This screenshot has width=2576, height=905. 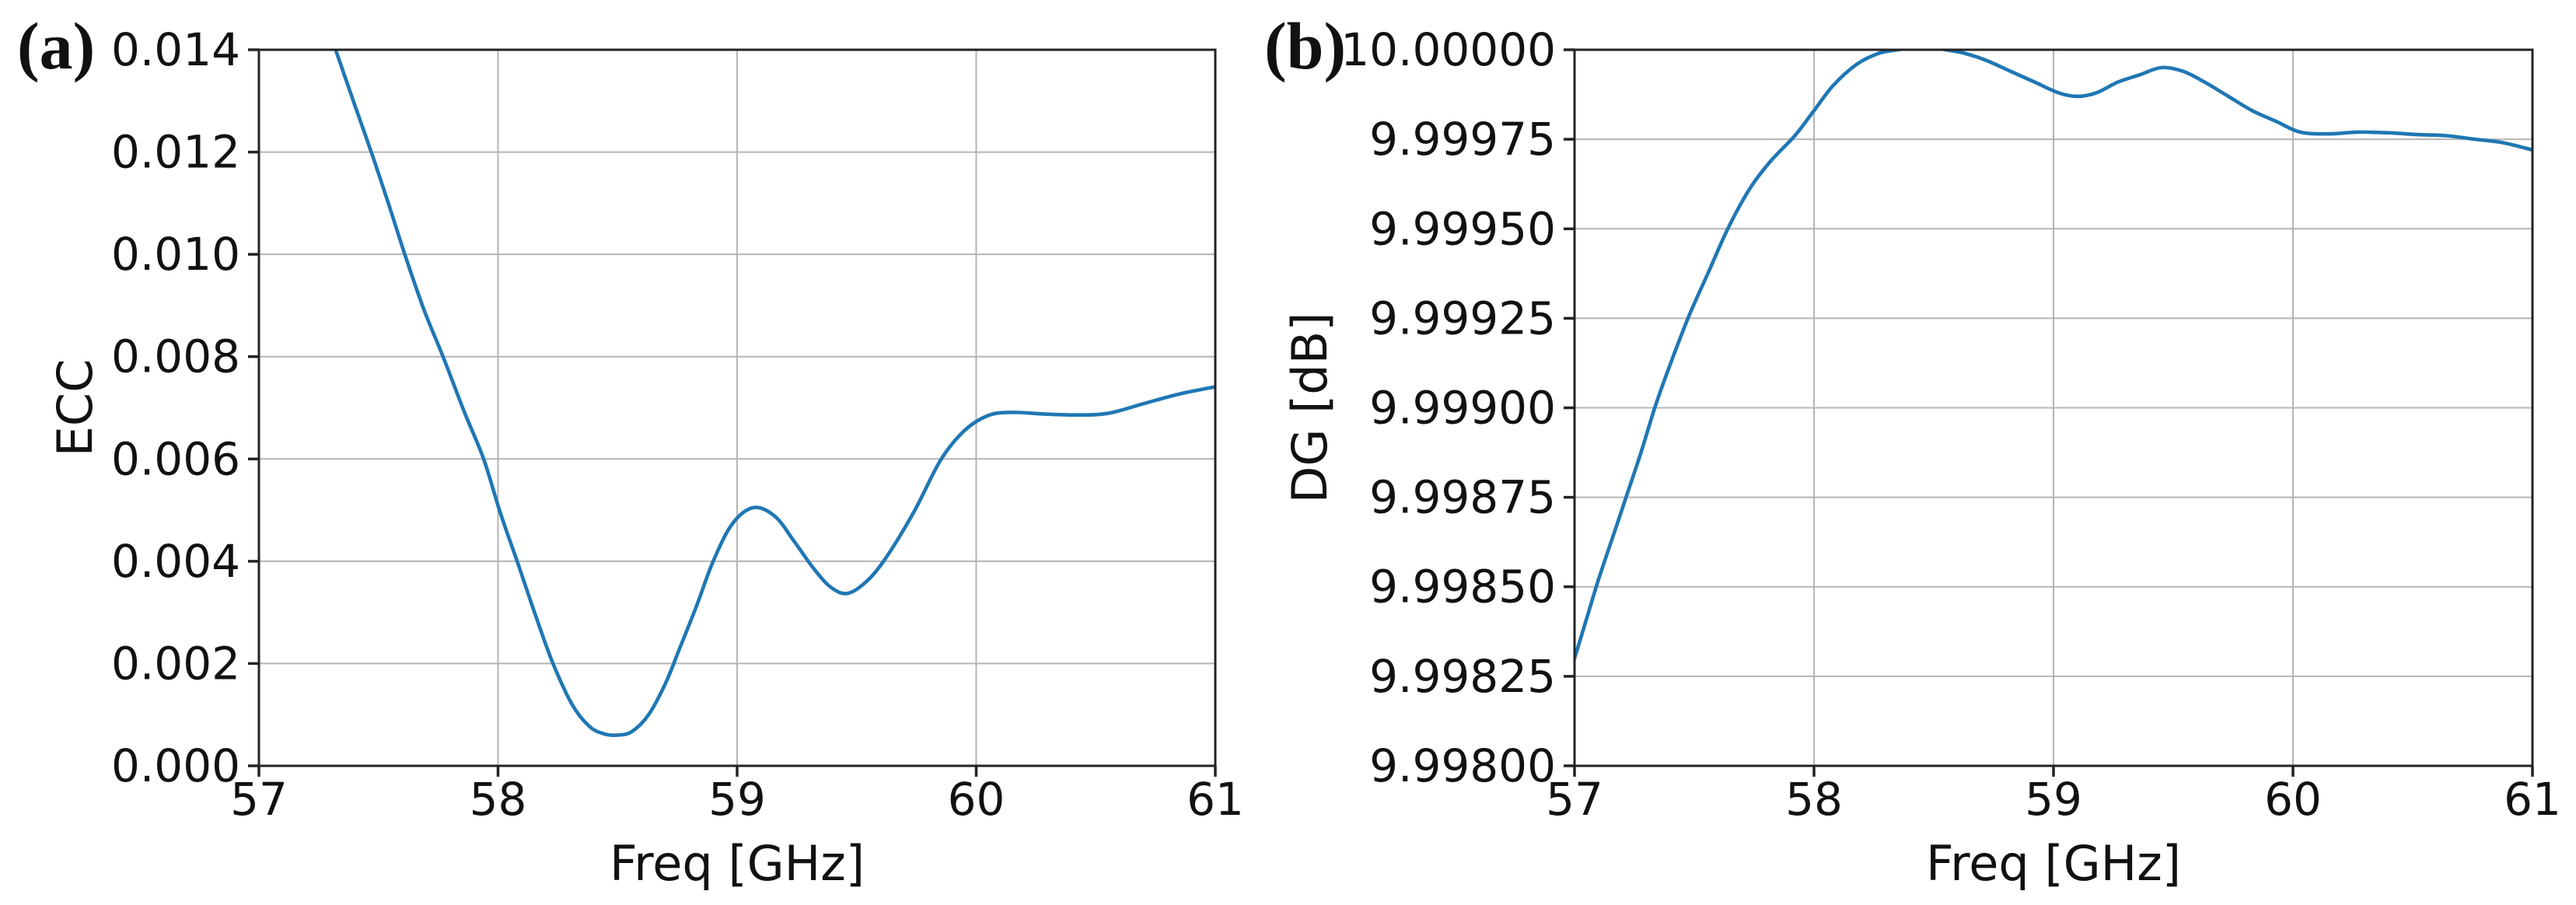 I want to click on y-tick-label-9.99950: 9.99950, so click(x=1462, y=228).